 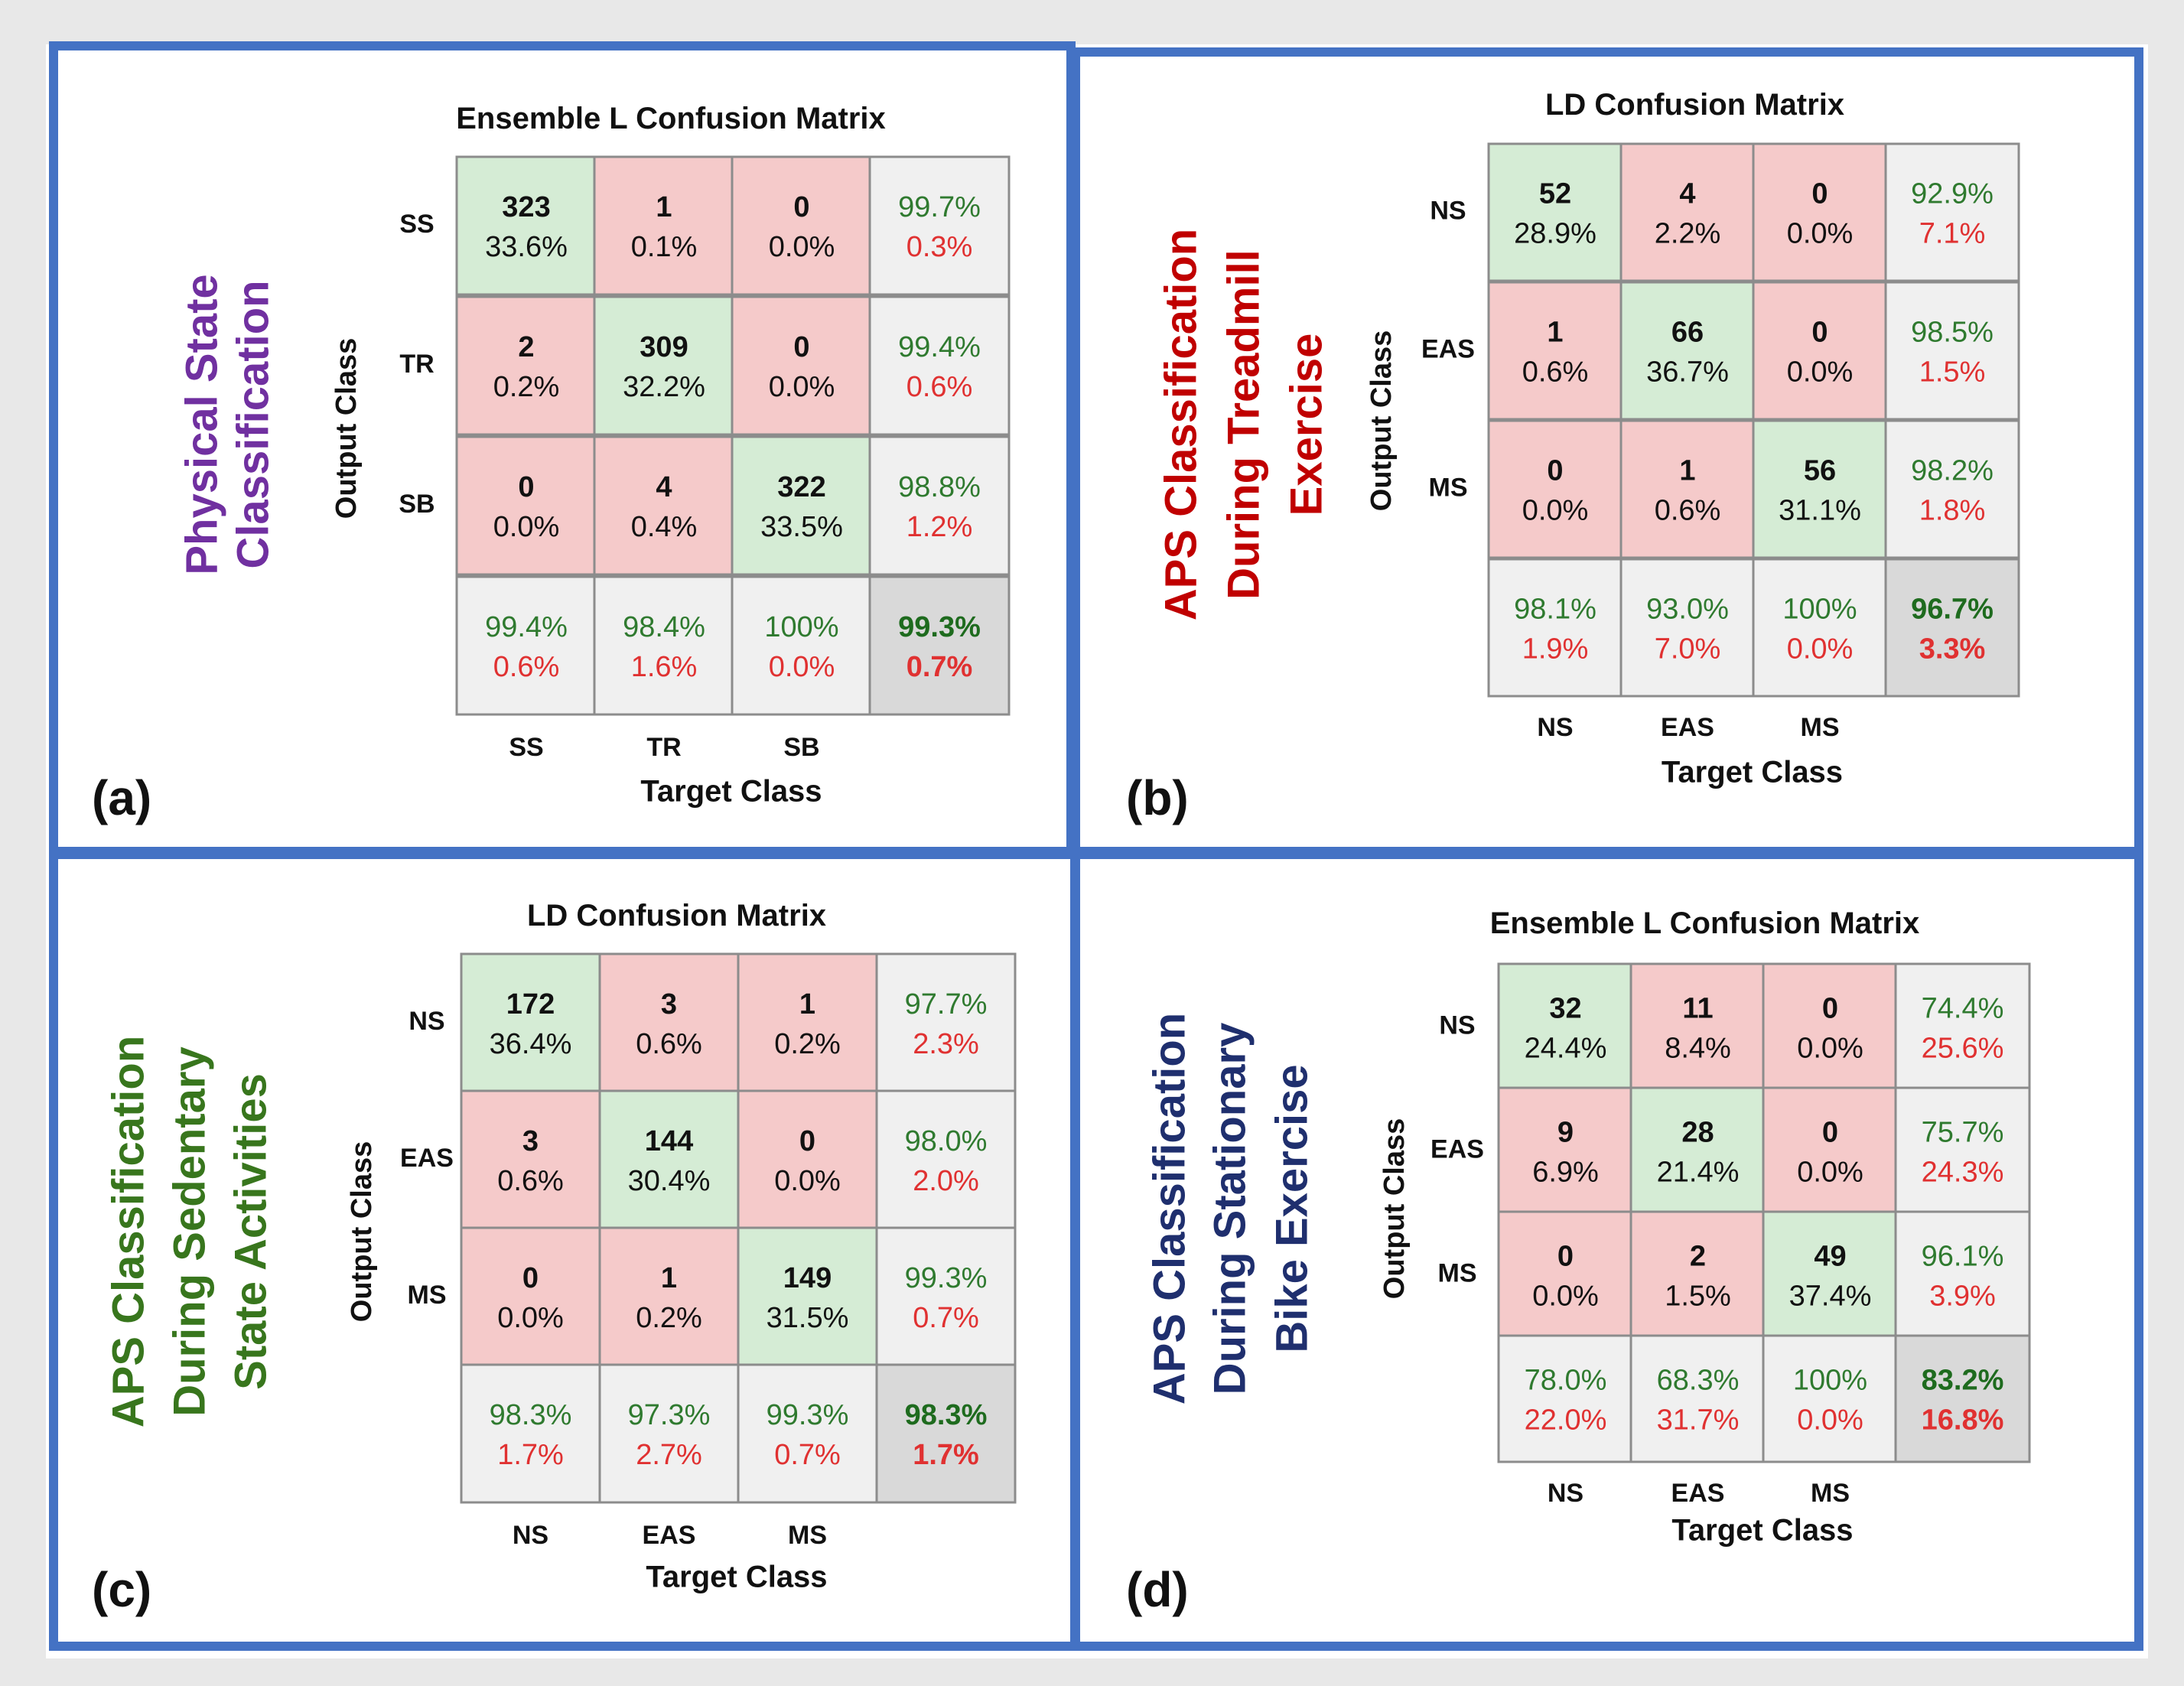 What do you see at coordinates (250, 1232) in the screenshot?
I see `side-title-line: State Activities` at bounding box center [250, 1232].